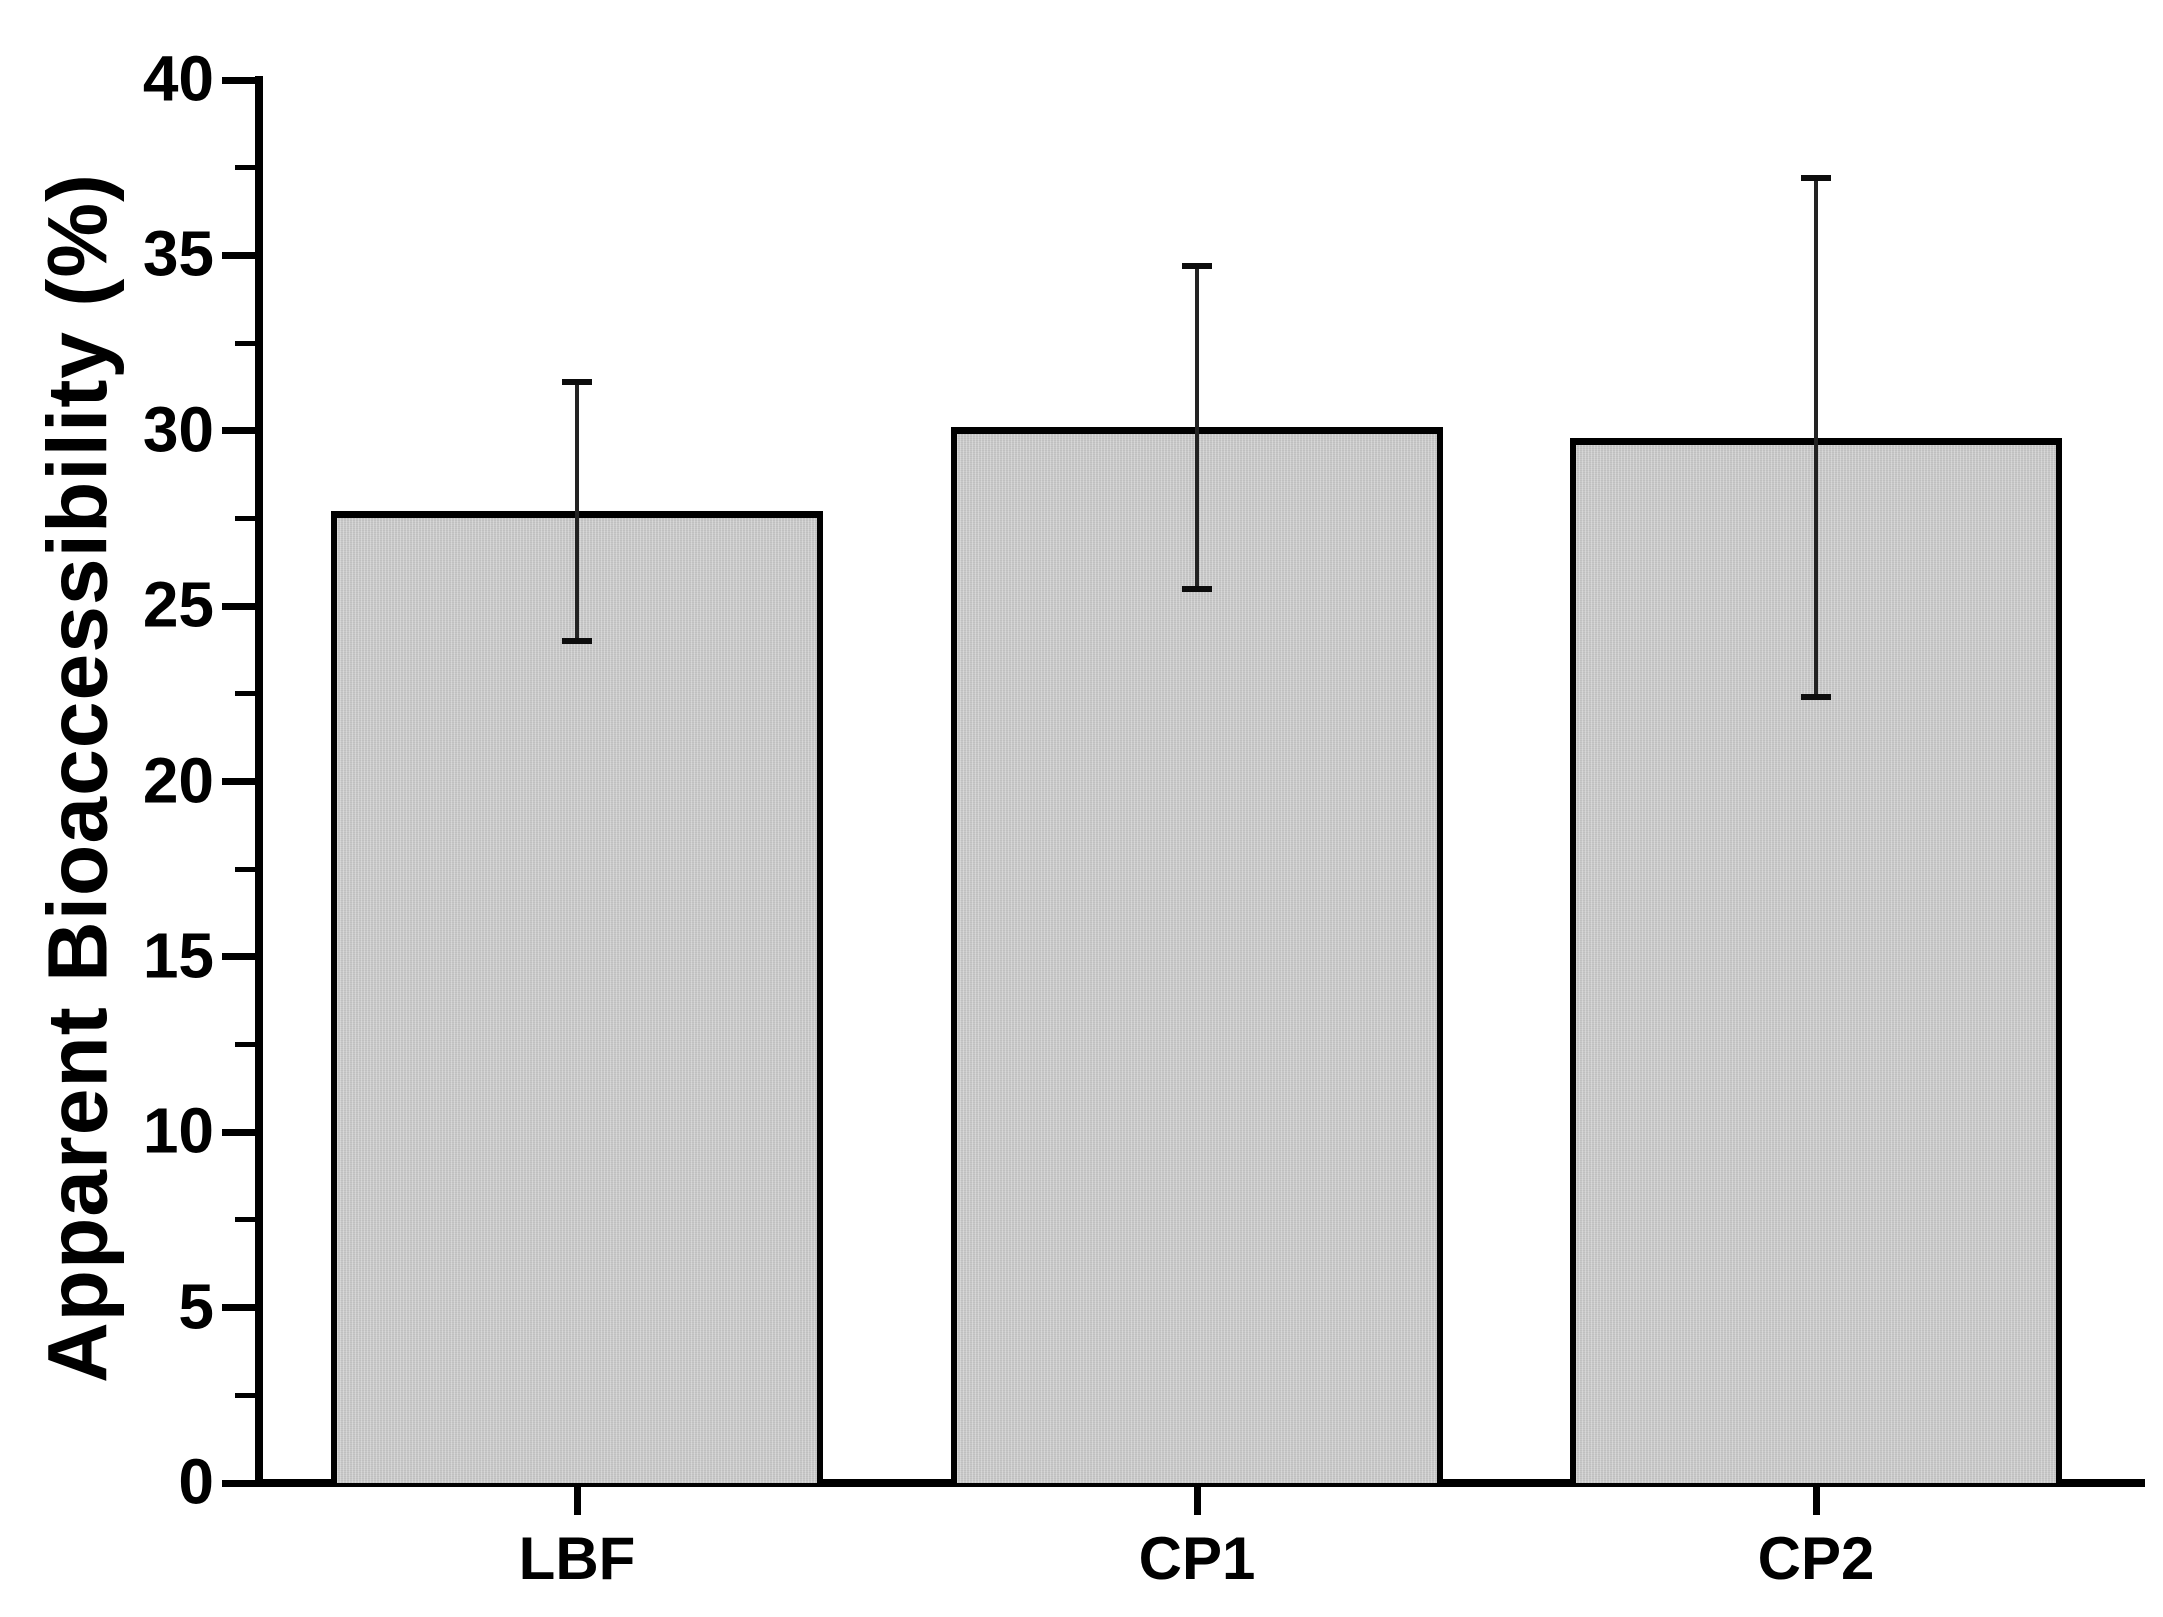 The image size is (2163, 1617). What do you see at coordinates (178, 1130) in the screenshot?
I see `y-tick-label: 10` at bounding box center [178, 1130].